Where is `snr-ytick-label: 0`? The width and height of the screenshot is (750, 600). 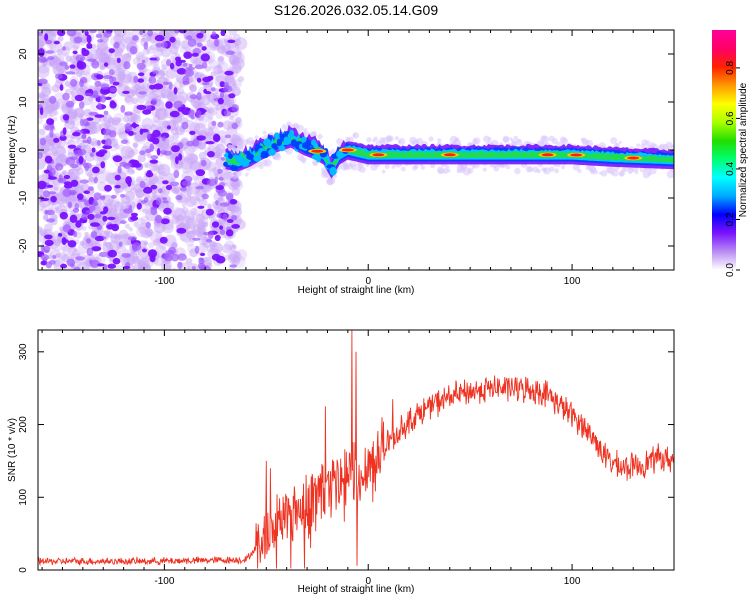 snr-ytick-label: 0 is located at coordinates (23, 570).